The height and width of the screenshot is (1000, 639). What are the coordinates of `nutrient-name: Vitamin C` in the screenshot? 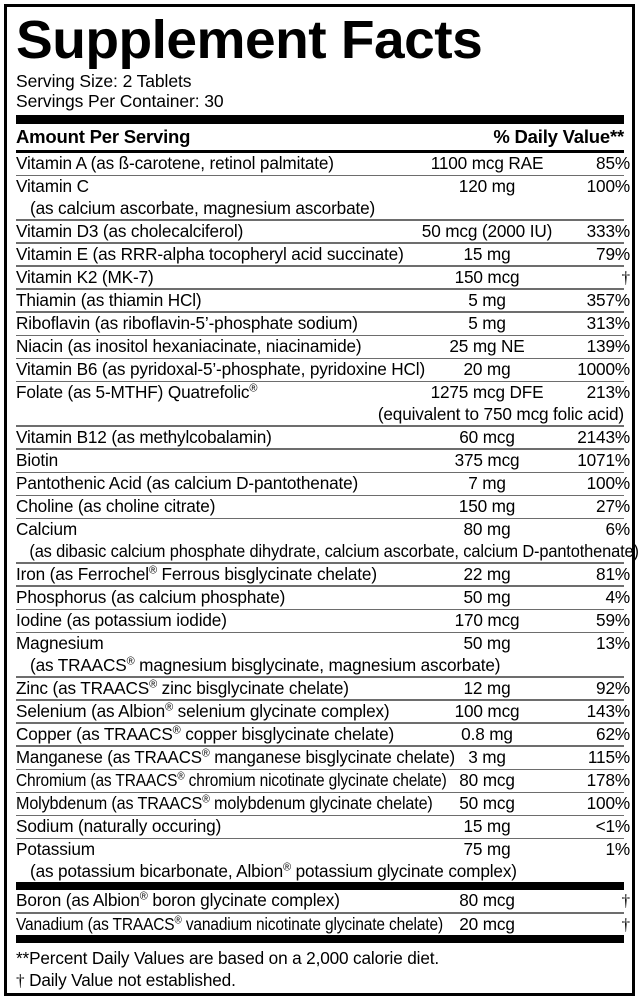 It's located at (52, 186).